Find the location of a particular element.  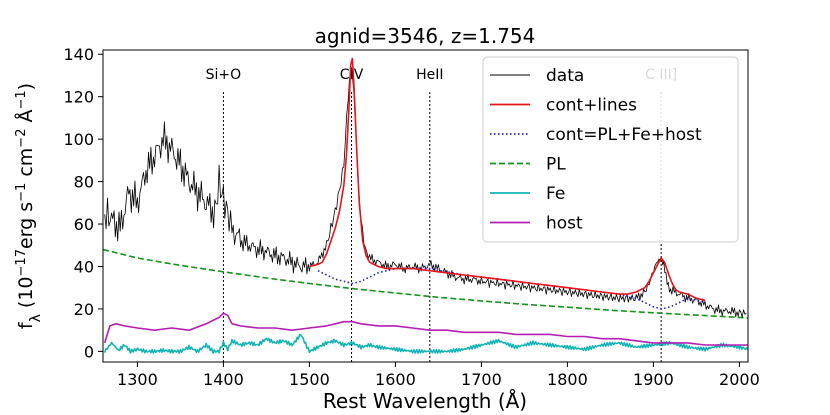

series-line-host is located at coordinates (425, 329).